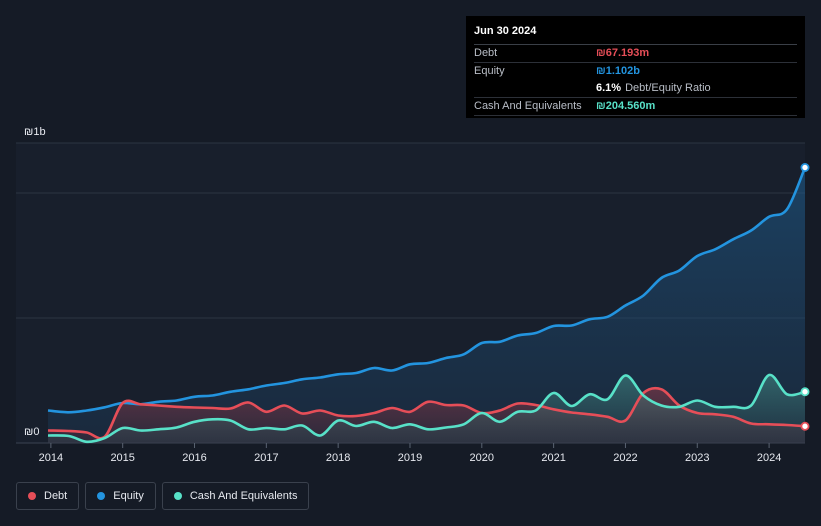 This screenshot has width=821, height=526. Describe the element at coordinates (101, 496) in the screenshot. I see `equity-dot-icon` at that location.